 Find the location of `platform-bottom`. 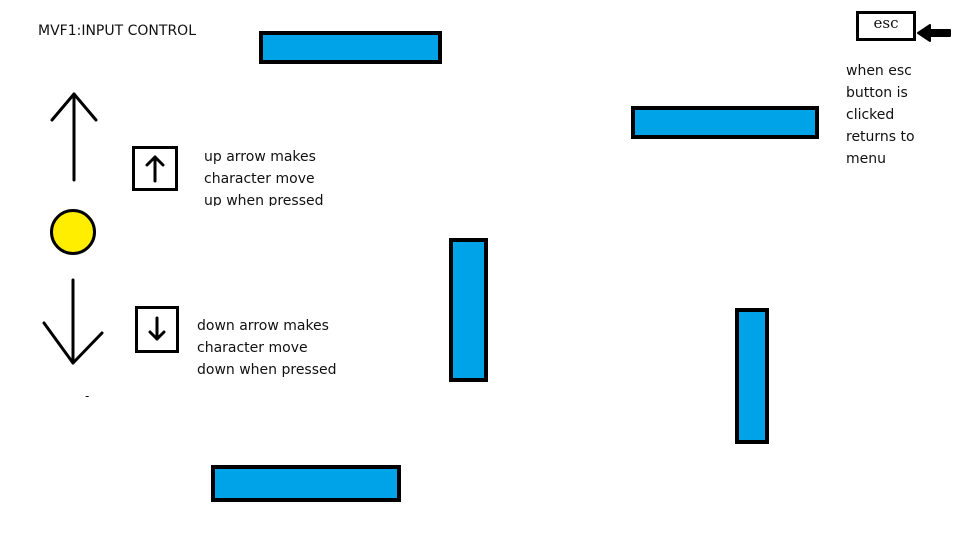

platform-bottom is located at coordinates (306, 483).